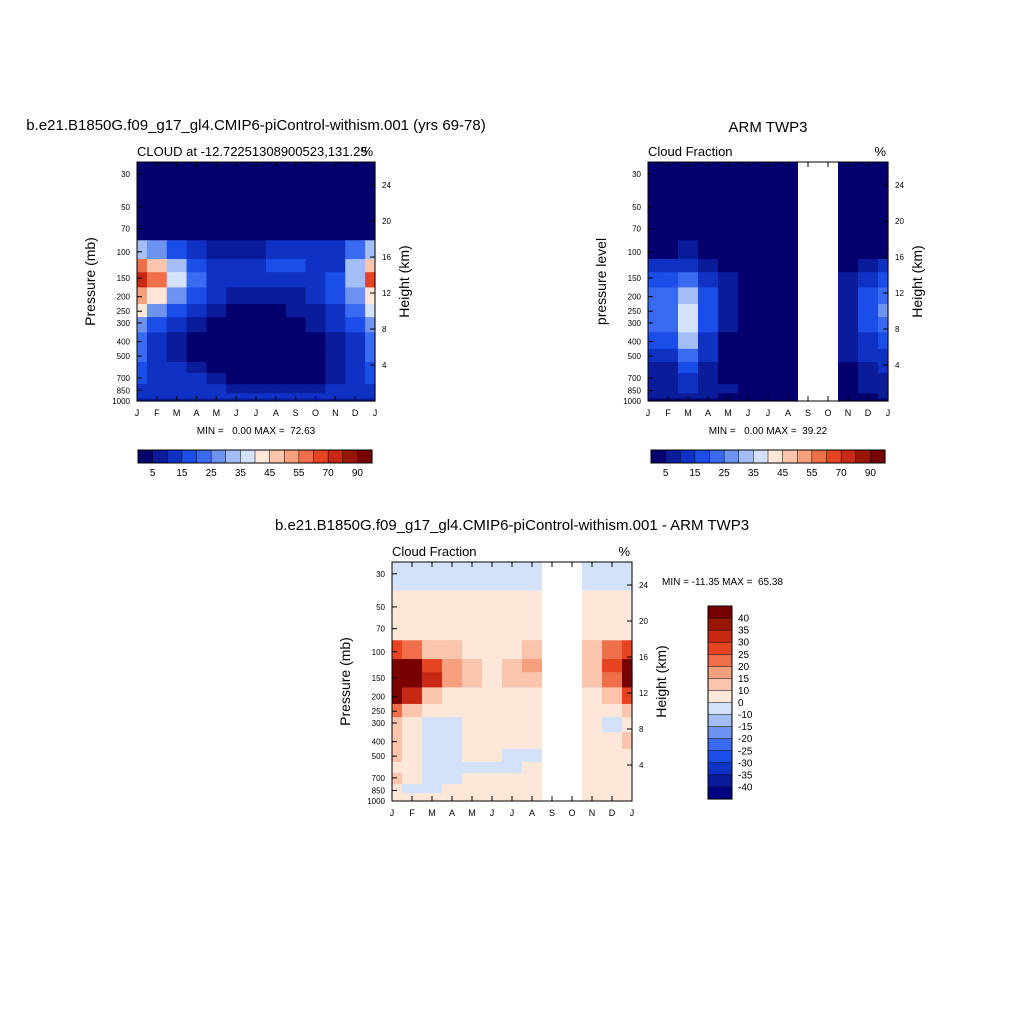  Describe the element at coordinates (379, 756) in the screenshot. I see `y-tick-label: 500` at that location.